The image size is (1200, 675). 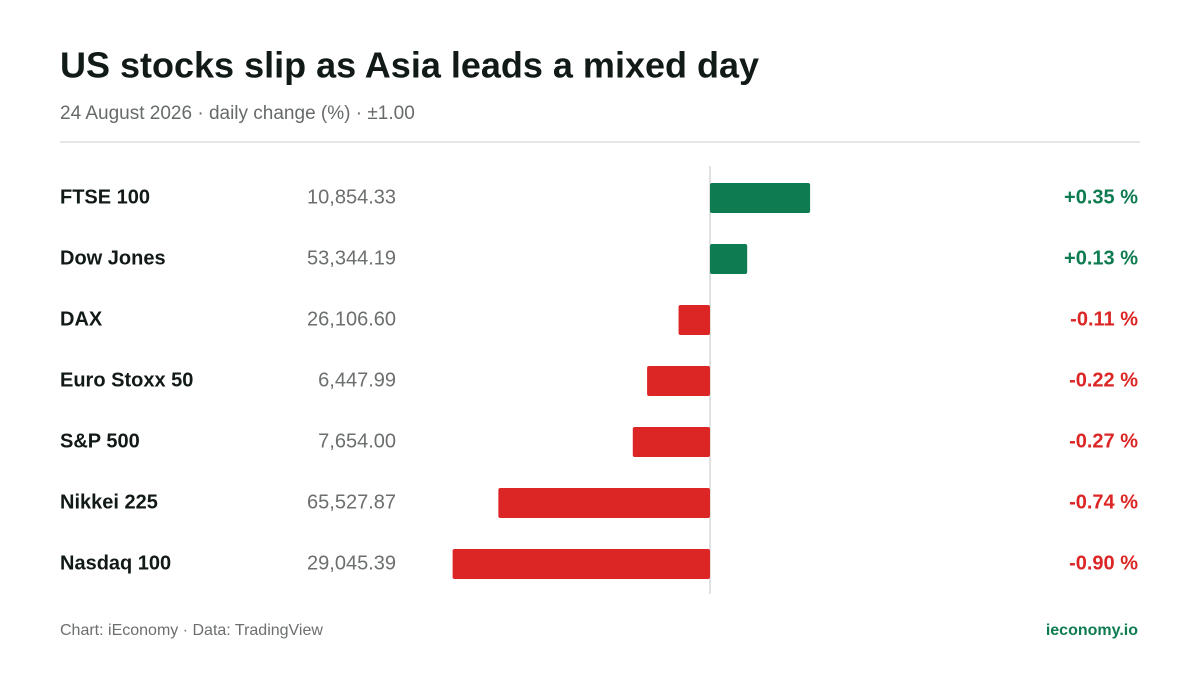 I want to click on value-label: -0.90 %, so click(x=1103, y=563).